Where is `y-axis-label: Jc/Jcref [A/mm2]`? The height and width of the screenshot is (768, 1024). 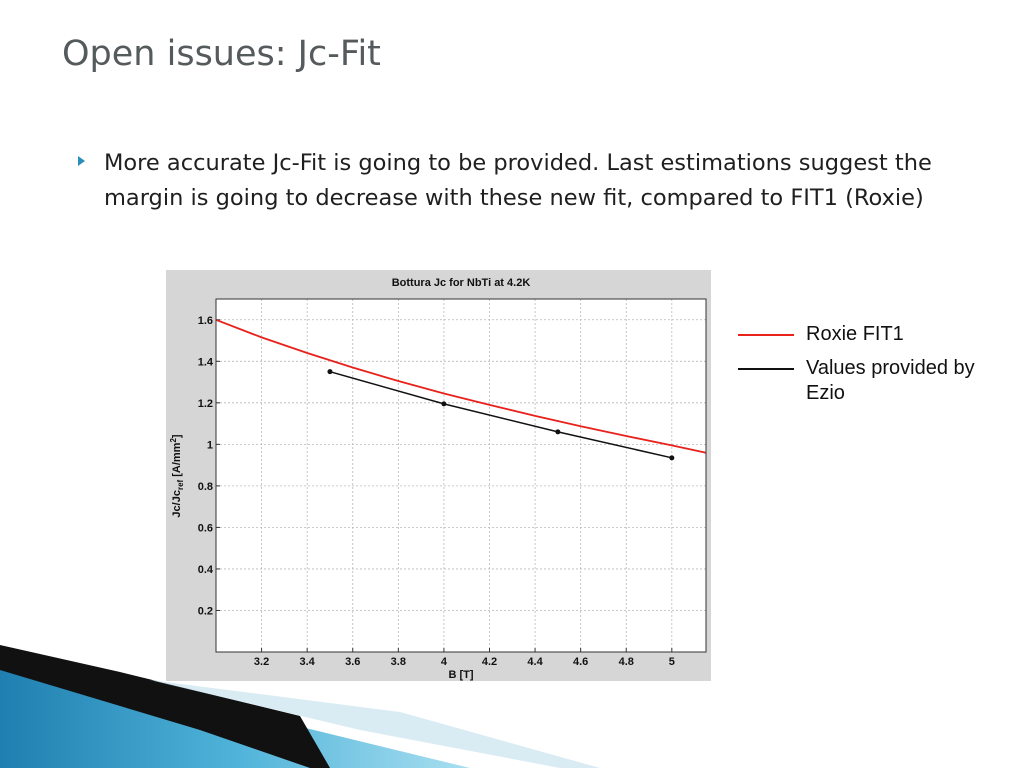
y-axis-label: Jc/Jcref [A/mm2] is located at coordinates (177, 476).